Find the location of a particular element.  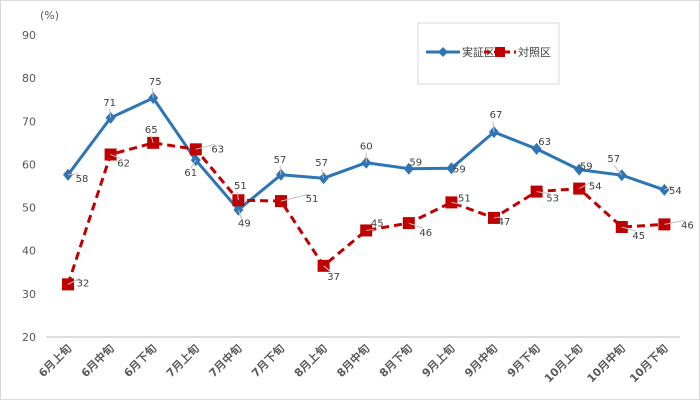

legend-label-jissho: 実証区 is located at coordinates (478, 52).